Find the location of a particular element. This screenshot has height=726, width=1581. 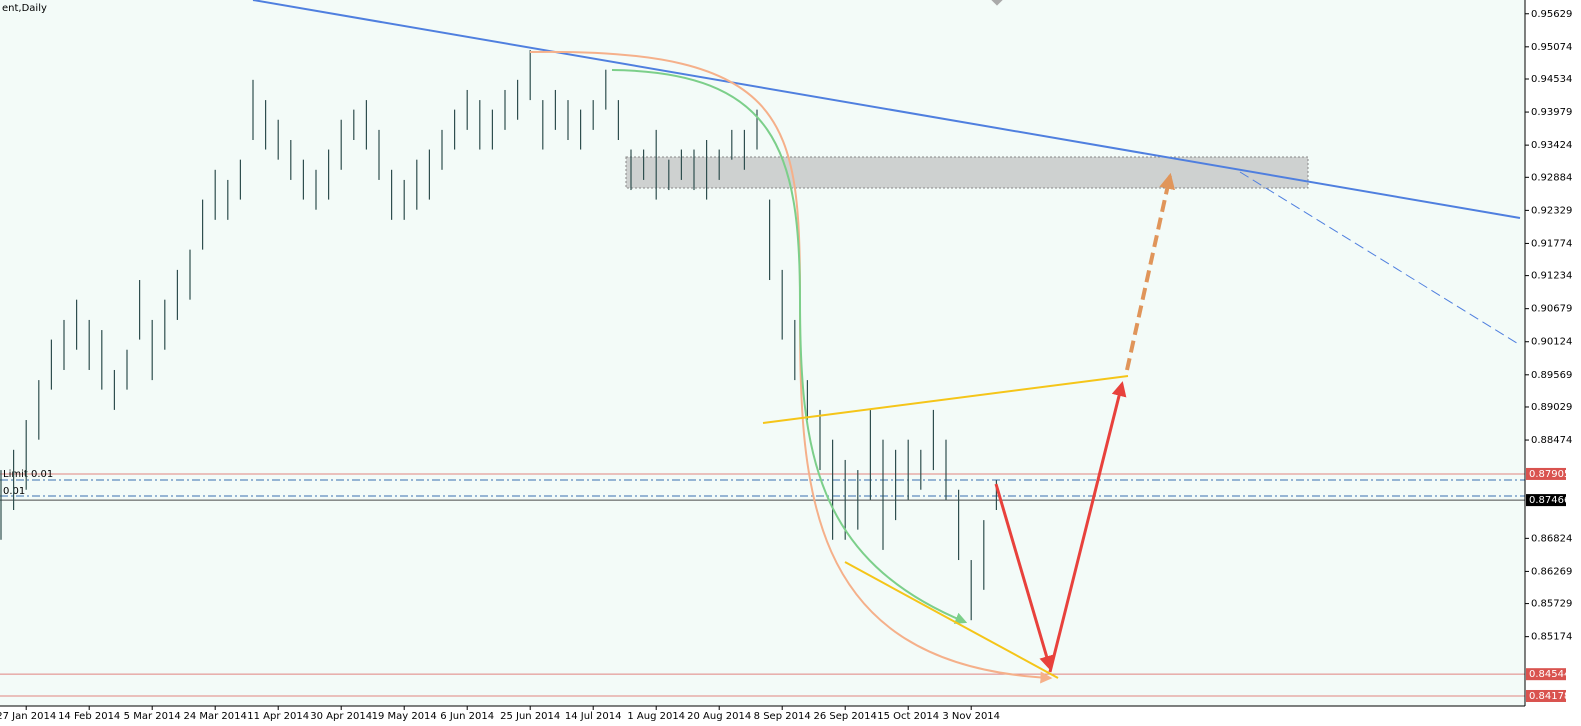

price-label: 0.87905 is located at coordinates (1549, 474).